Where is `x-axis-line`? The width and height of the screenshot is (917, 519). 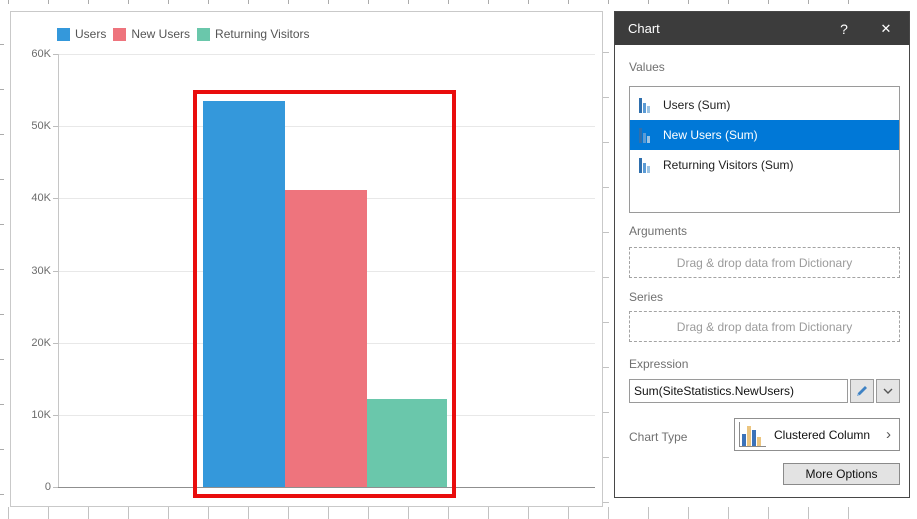
x-axis-line is located at coordinates (326, 487).